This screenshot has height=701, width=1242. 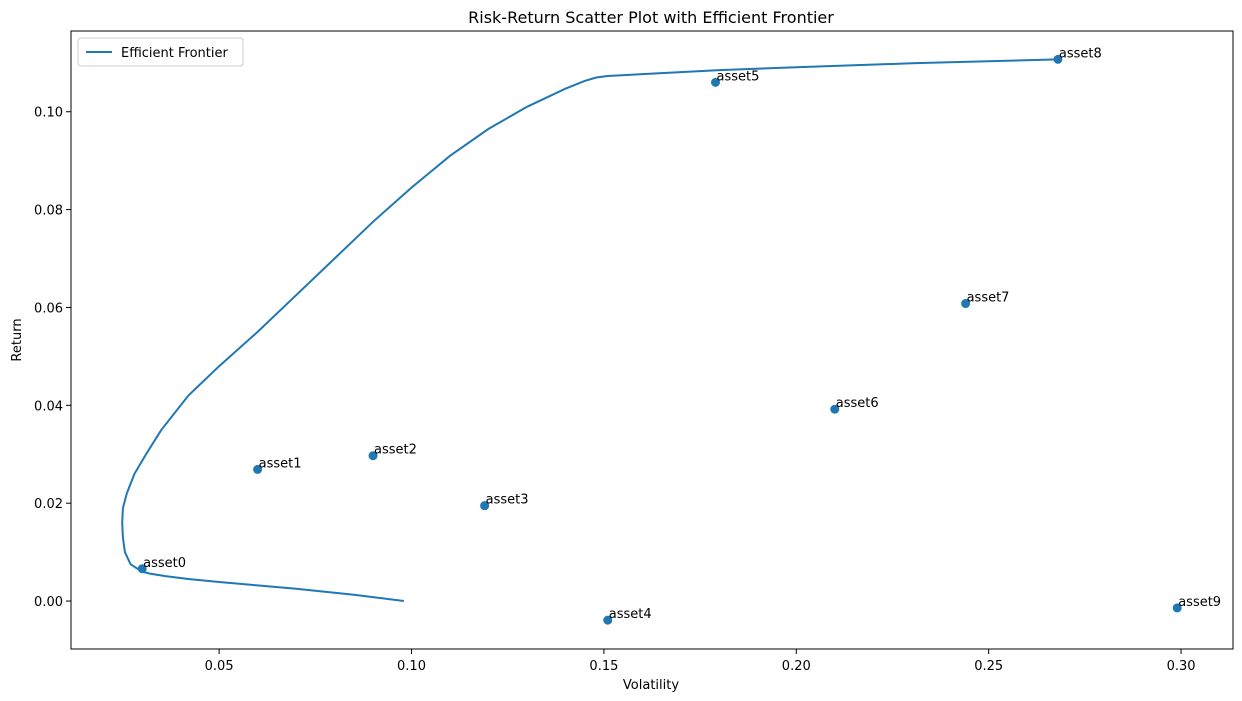 What do you see at coordinates (395, 450) in the screenshot?
I see `point-label-asset2: asset2` at bounding box center [395, 450].